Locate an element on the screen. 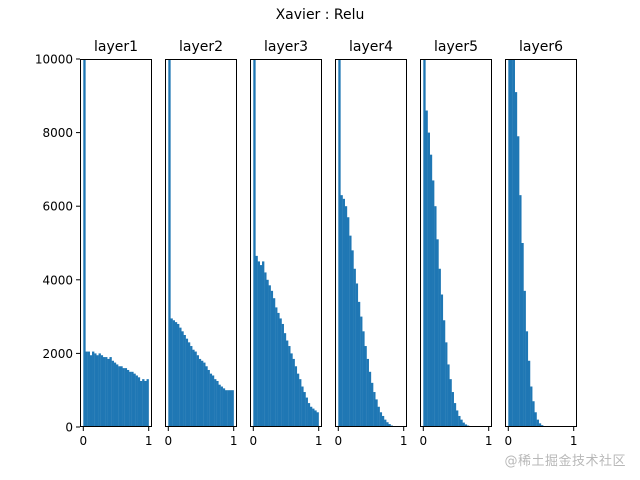 The width and height of the screenshot is (640, 480). y-tick-label: 0 is located at coordinates (69, 428).